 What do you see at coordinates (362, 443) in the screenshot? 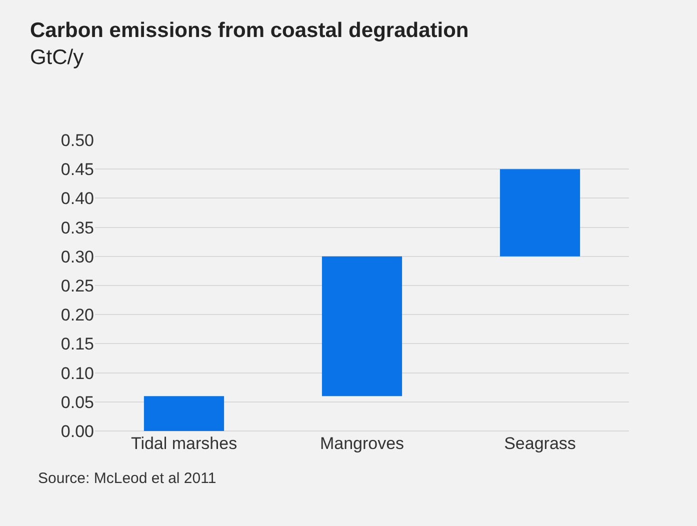
I see `x-tick-label: Mangroves` at bounding box center [362, 443].